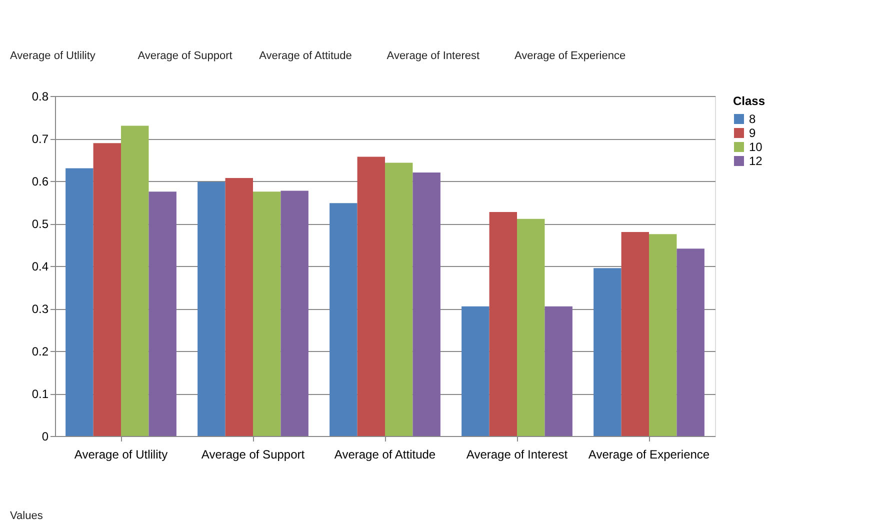  Describe the element at coordinates (45, 437) in the screenshot. I see `y-tick-label: 0` at that location.